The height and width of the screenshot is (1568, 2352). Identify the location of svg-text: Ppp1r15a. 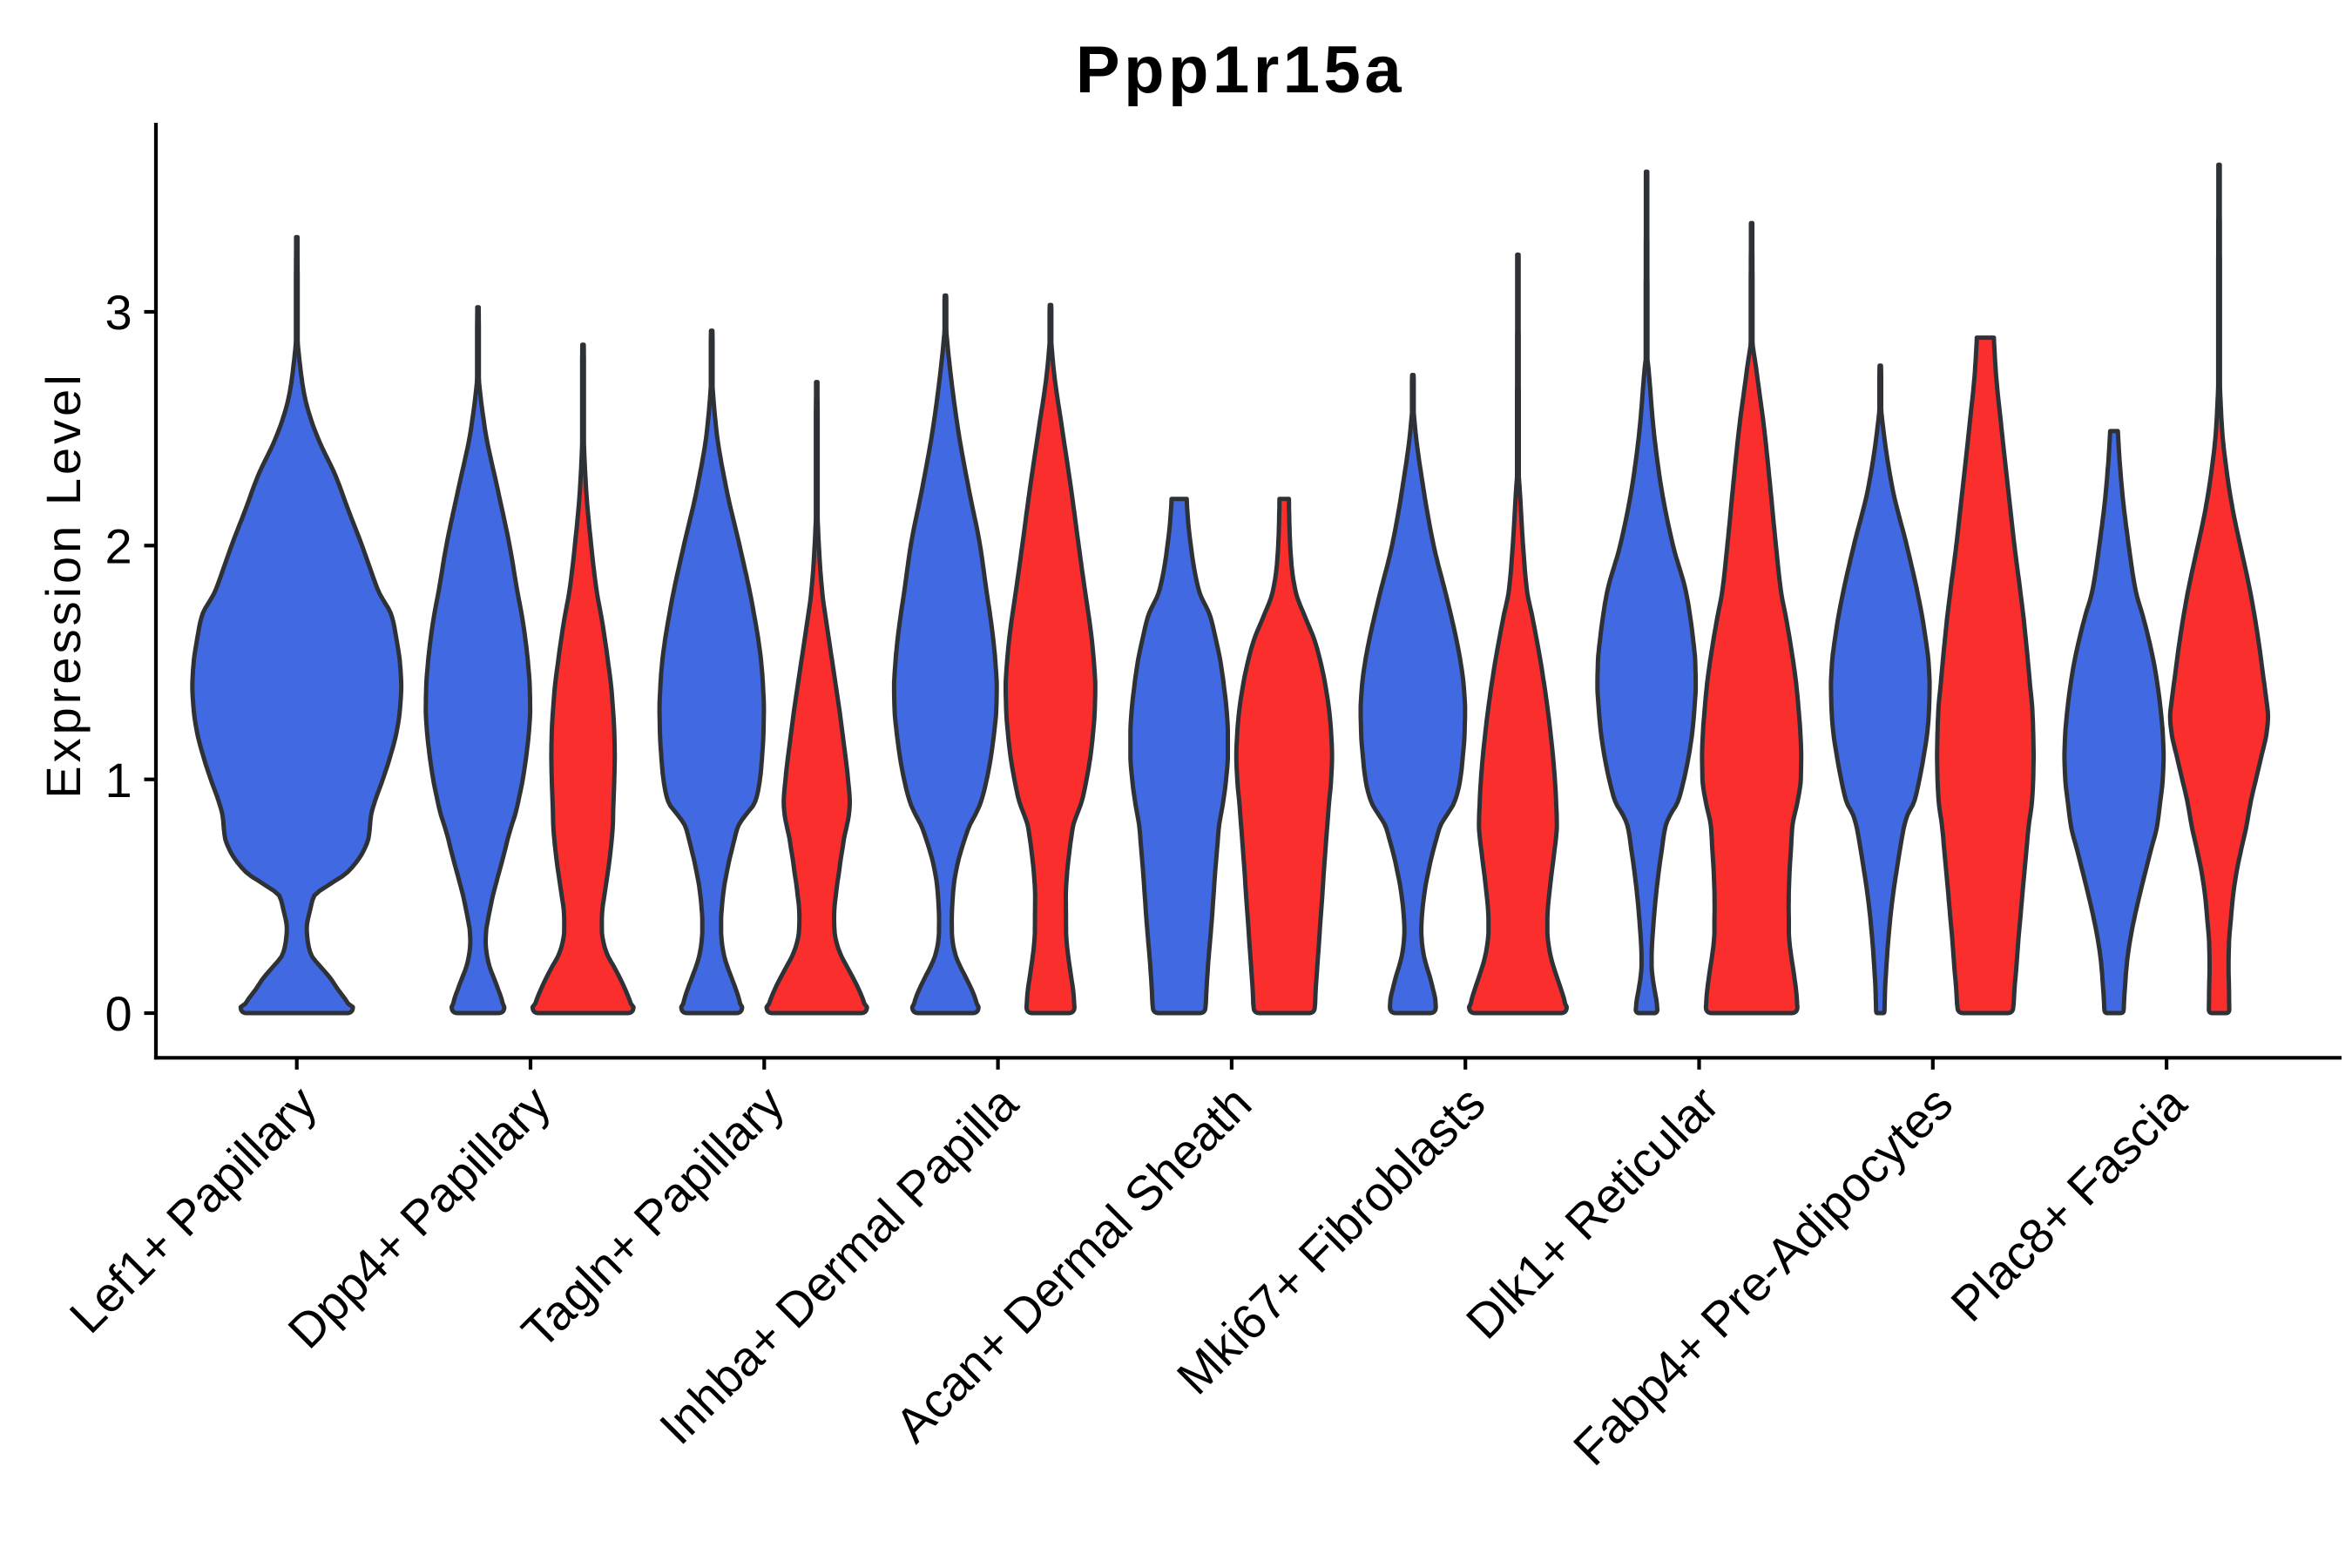
(1241, 70).